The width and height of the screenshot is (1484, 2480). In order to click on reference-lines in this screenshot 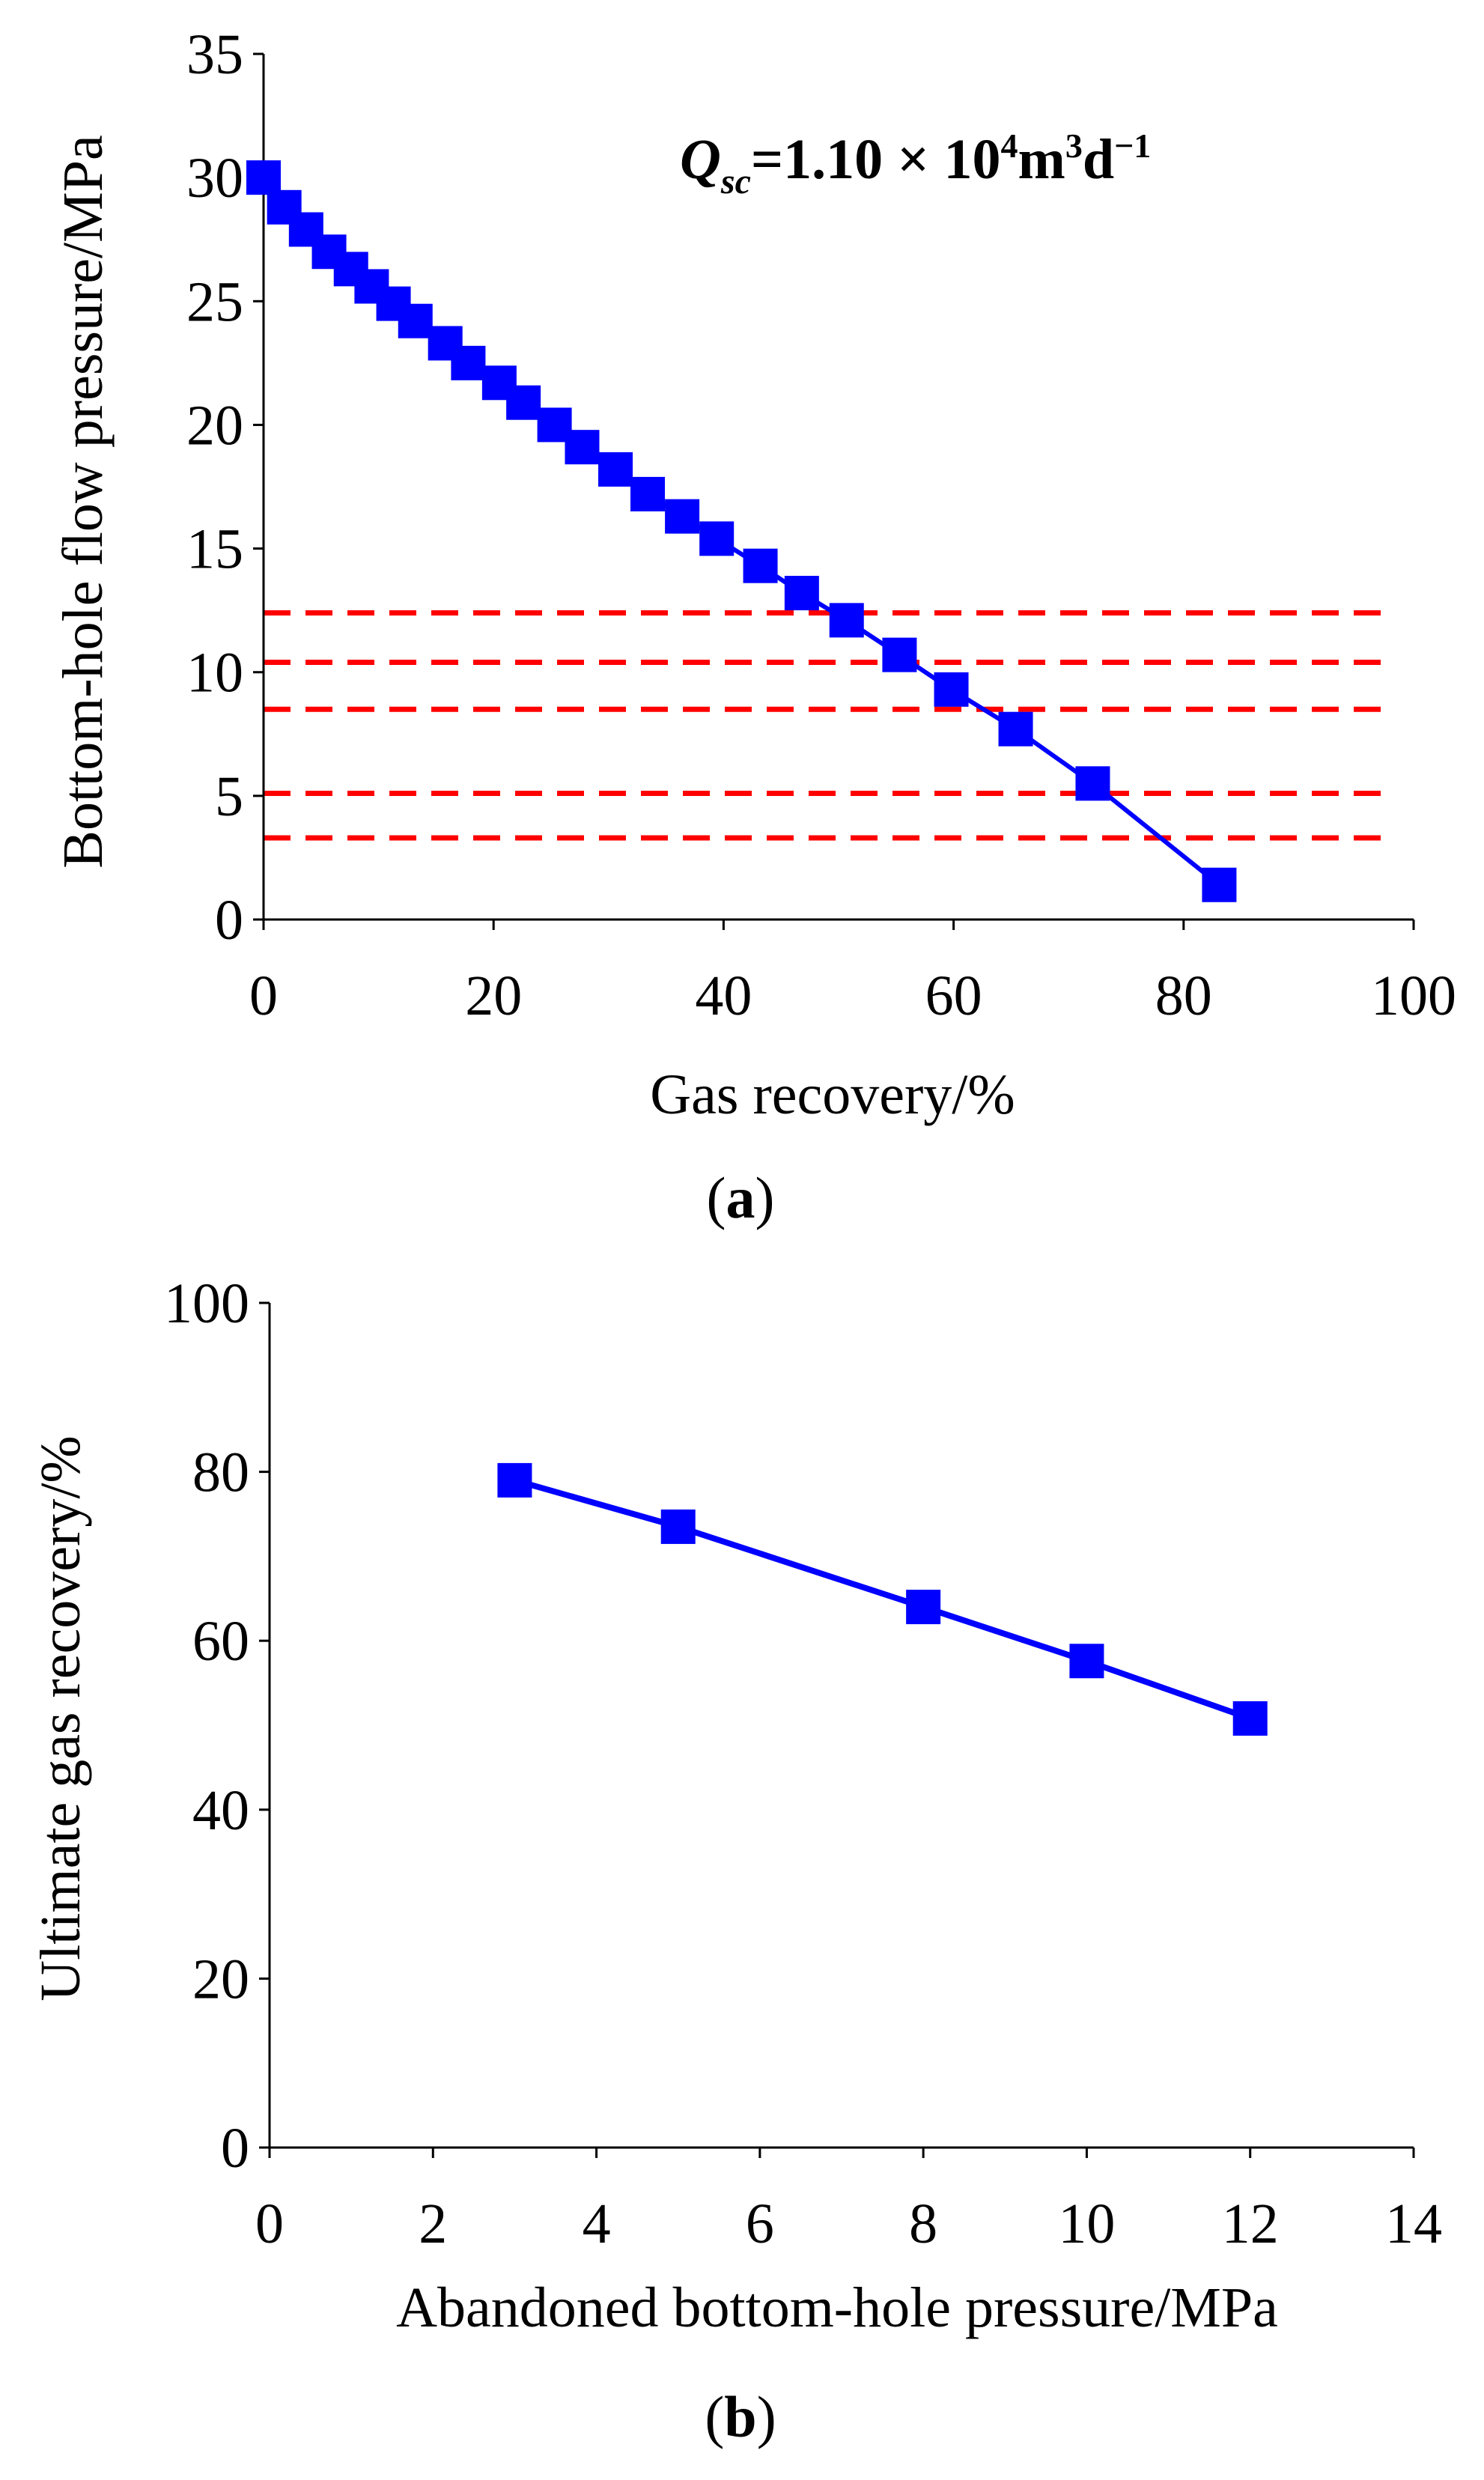, I will do `click(825, 725)`.